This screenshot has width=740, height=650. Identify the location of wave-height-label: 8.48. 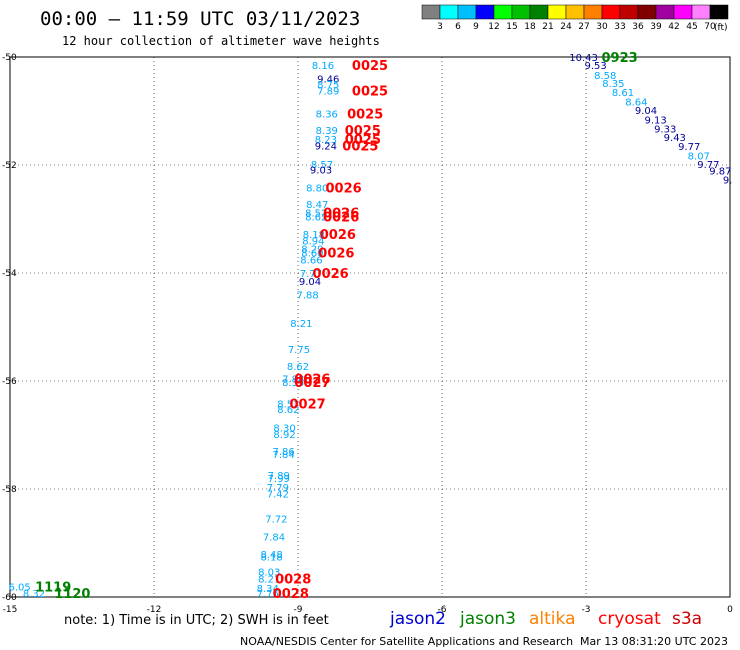
(271, 555).